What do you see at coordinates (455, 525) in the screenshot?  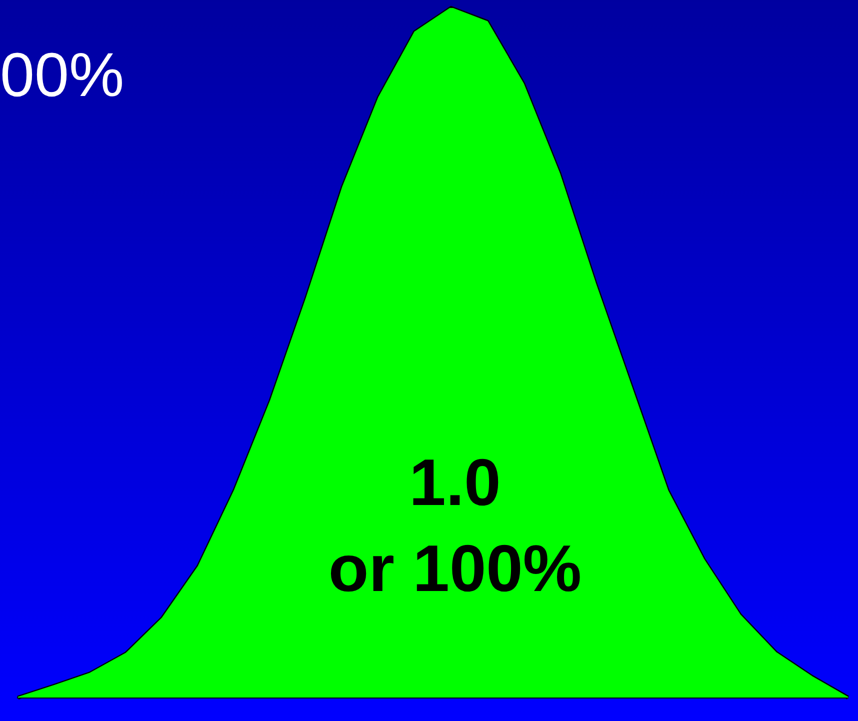 I see `annotation: 1.0 or 100%` at bounding box center [455, 525].